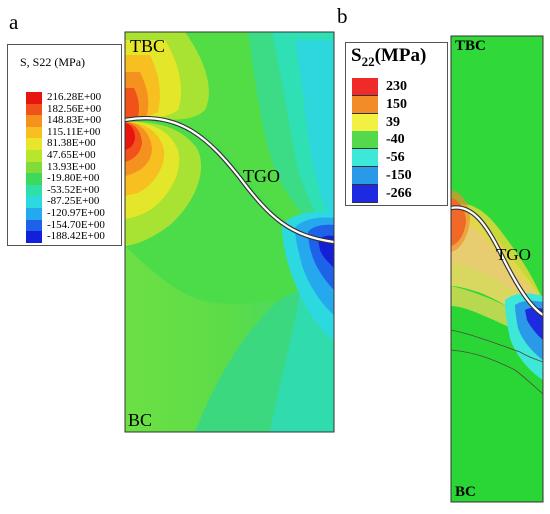 This screenshot has width=550, height=514. I want to click on panel-b-legend-value: 150, so click(396, 104).